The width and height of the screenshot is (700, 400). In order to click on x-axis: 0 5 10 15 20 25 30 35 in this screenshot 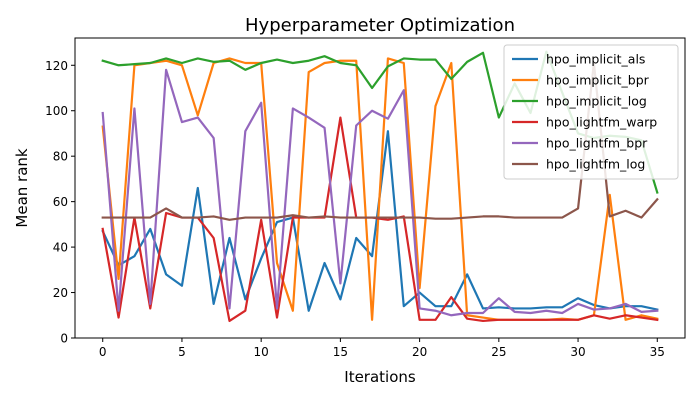, I will do `click(382, 348)`.